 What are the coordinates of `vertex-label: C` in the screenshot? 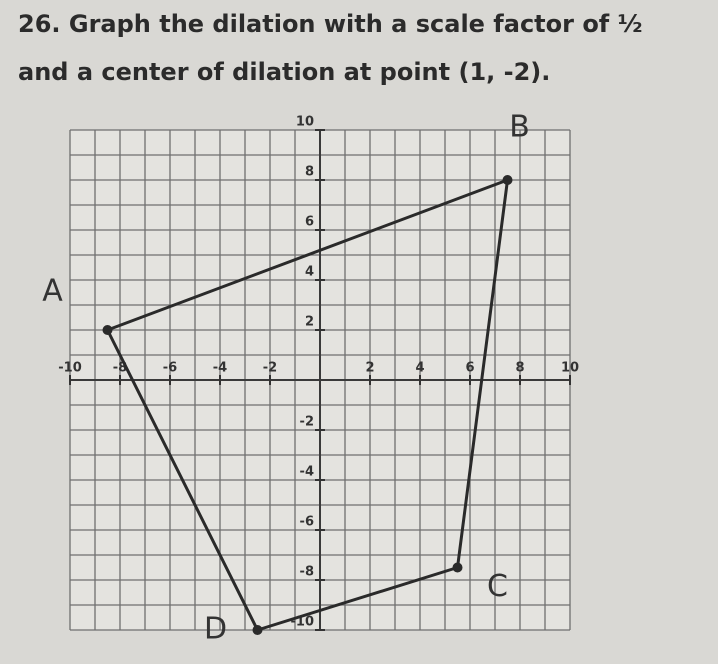 It's located at (497, 586).